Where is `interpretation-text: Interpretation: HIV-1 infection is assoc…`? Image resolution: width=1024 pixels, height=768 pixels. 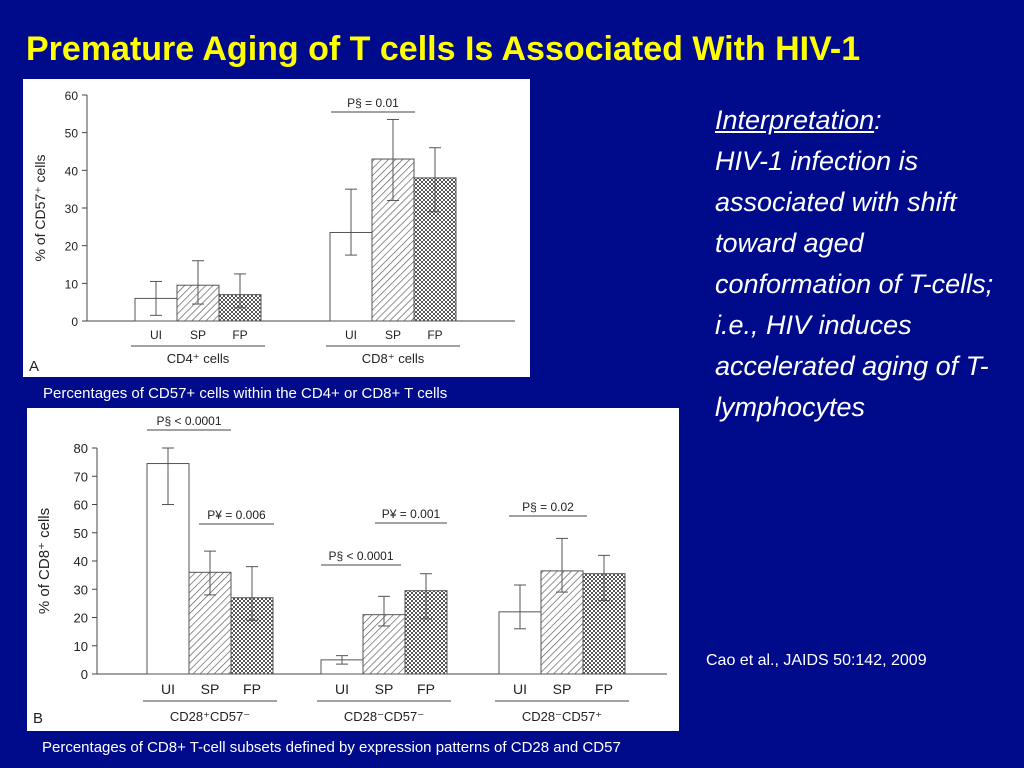
interpretation-text: Interpretation: HIV-1 infection is assoc… is located at coordinates (860, 264).